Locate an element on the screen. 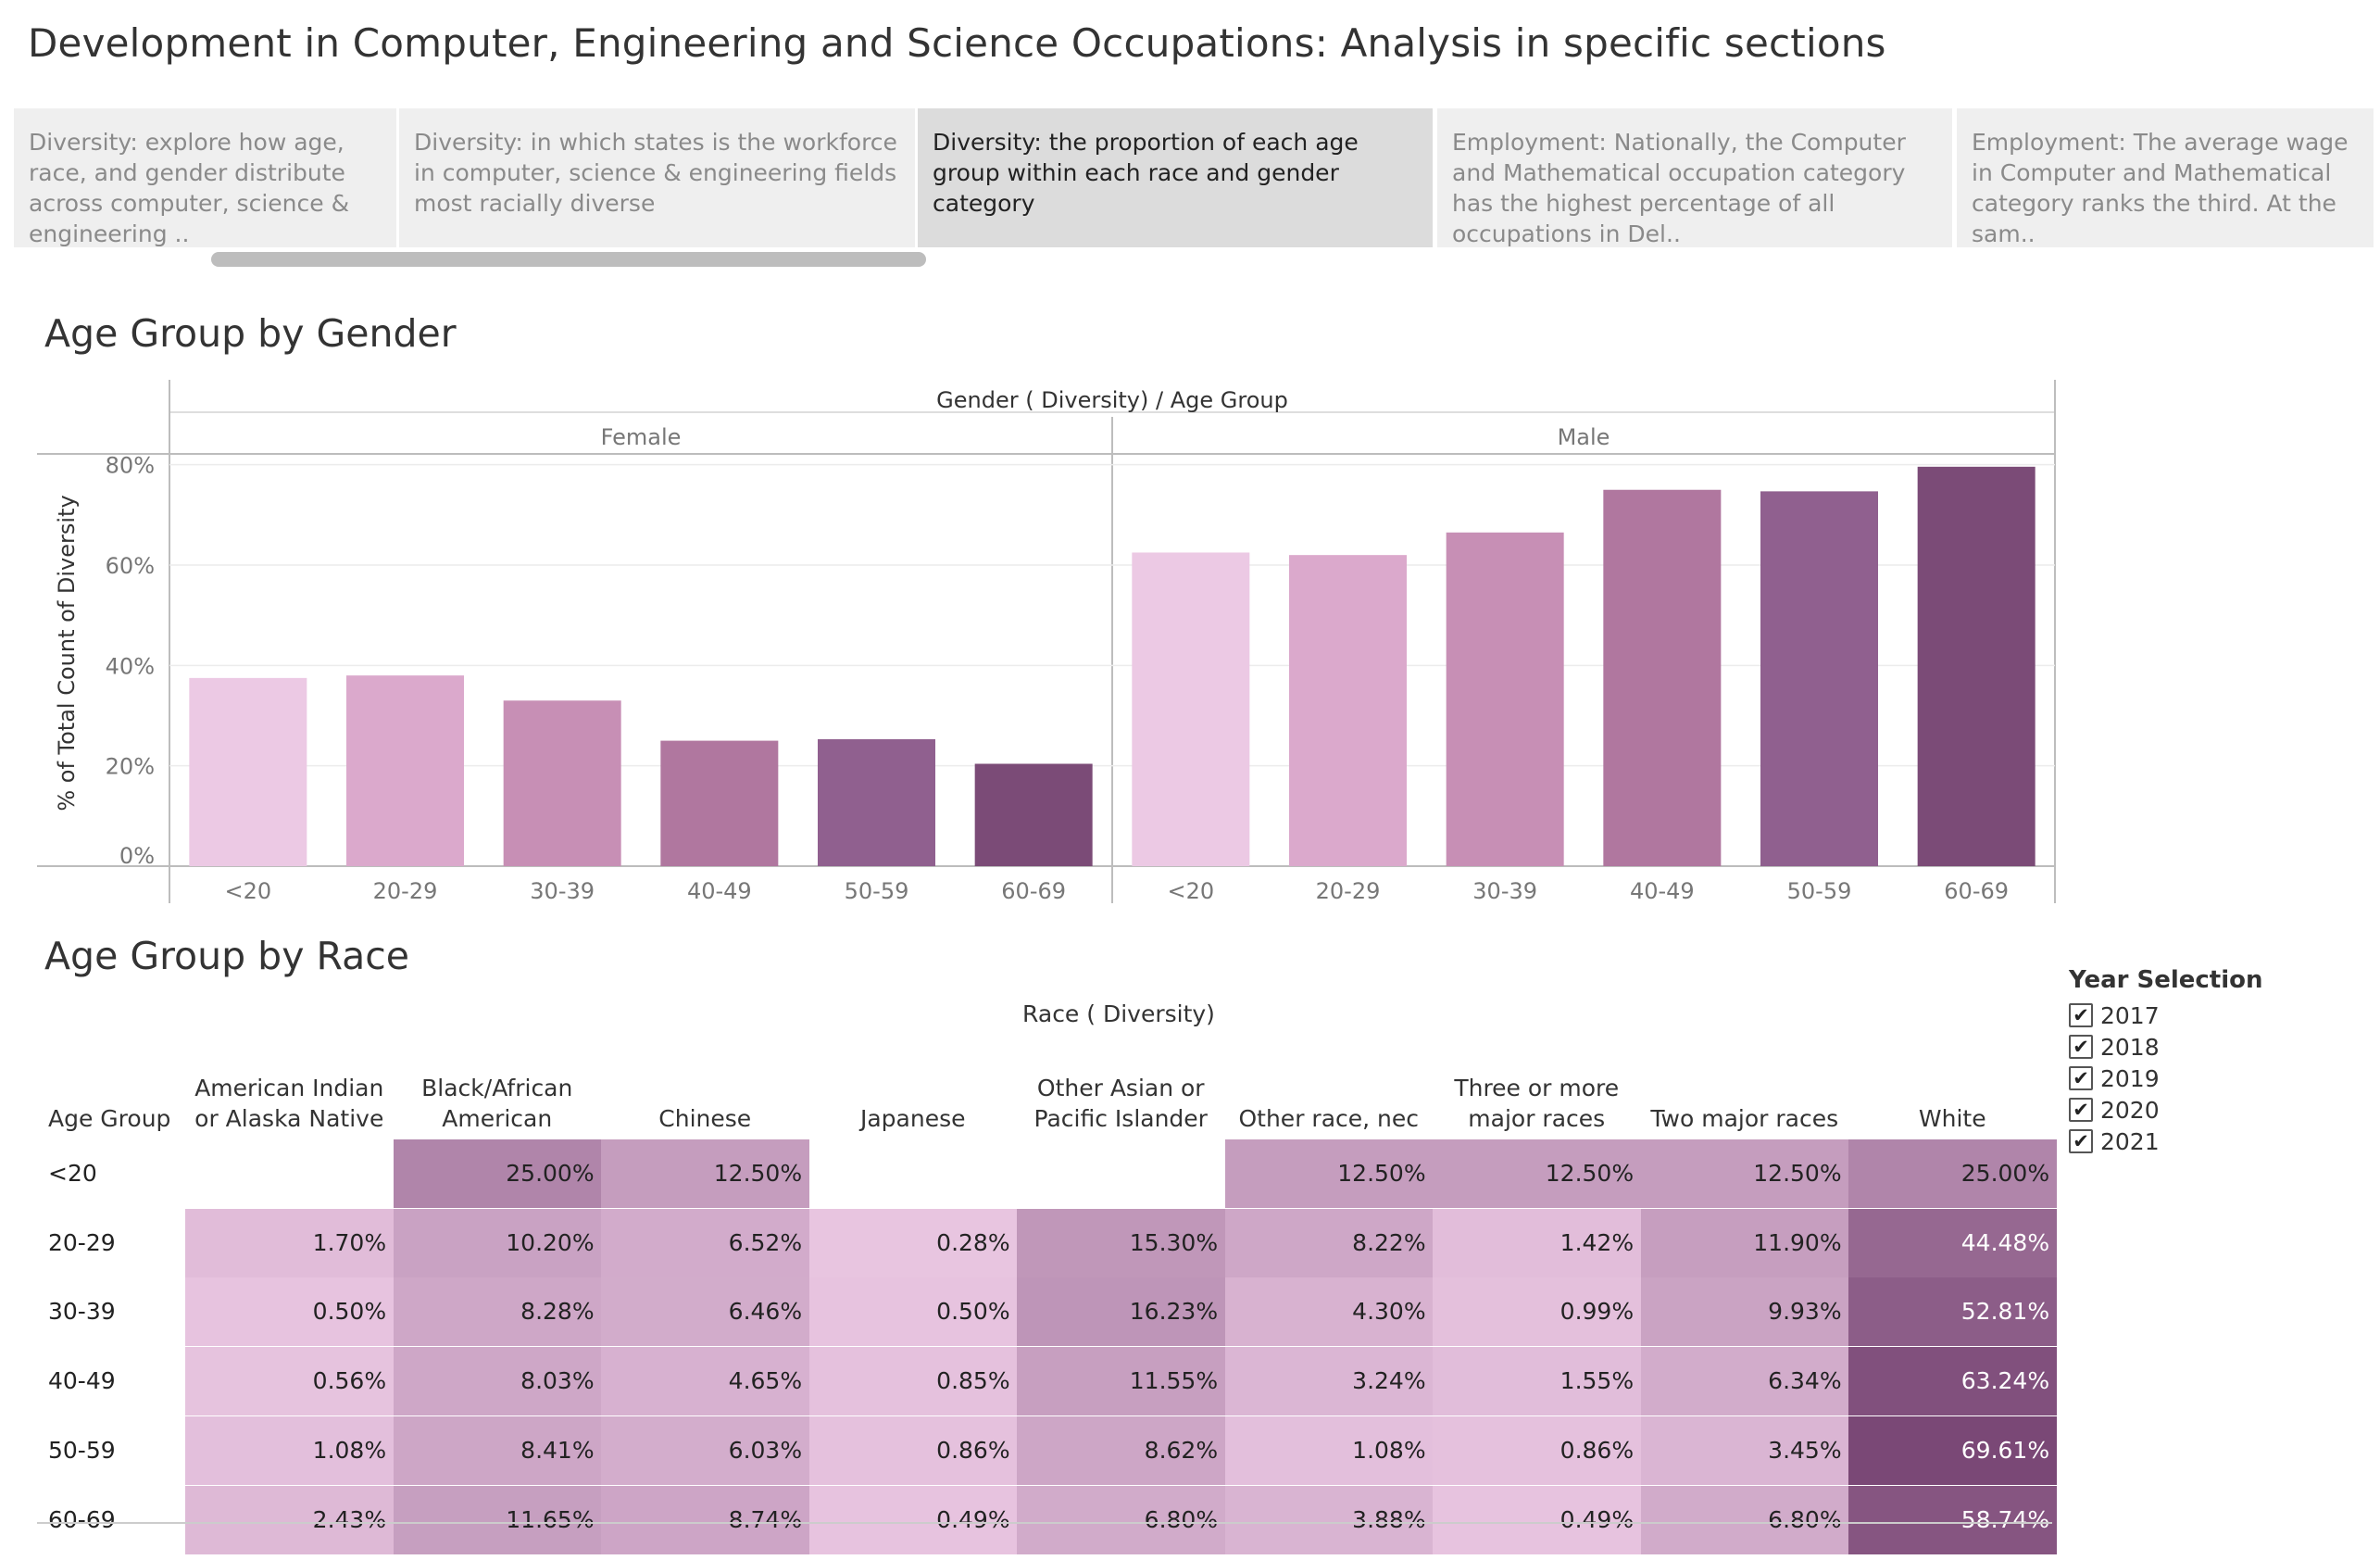  year-option-label: 2018 is located at coordinates (2130, 1047).